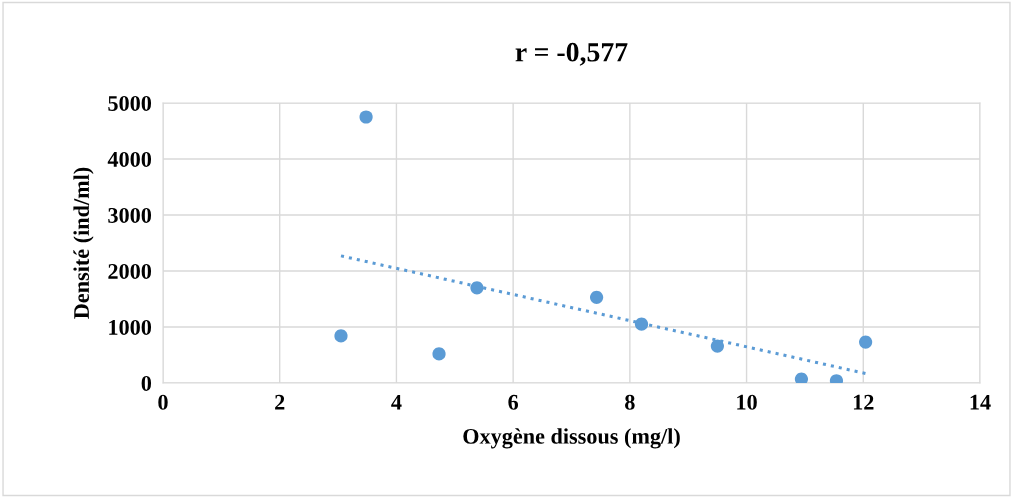 Image resolution: width=1013 pixels, height=498 pixels. Describe the element at coordinates (130, 327) in the screenshot. I see `y-tick-label: 1000` at that location.